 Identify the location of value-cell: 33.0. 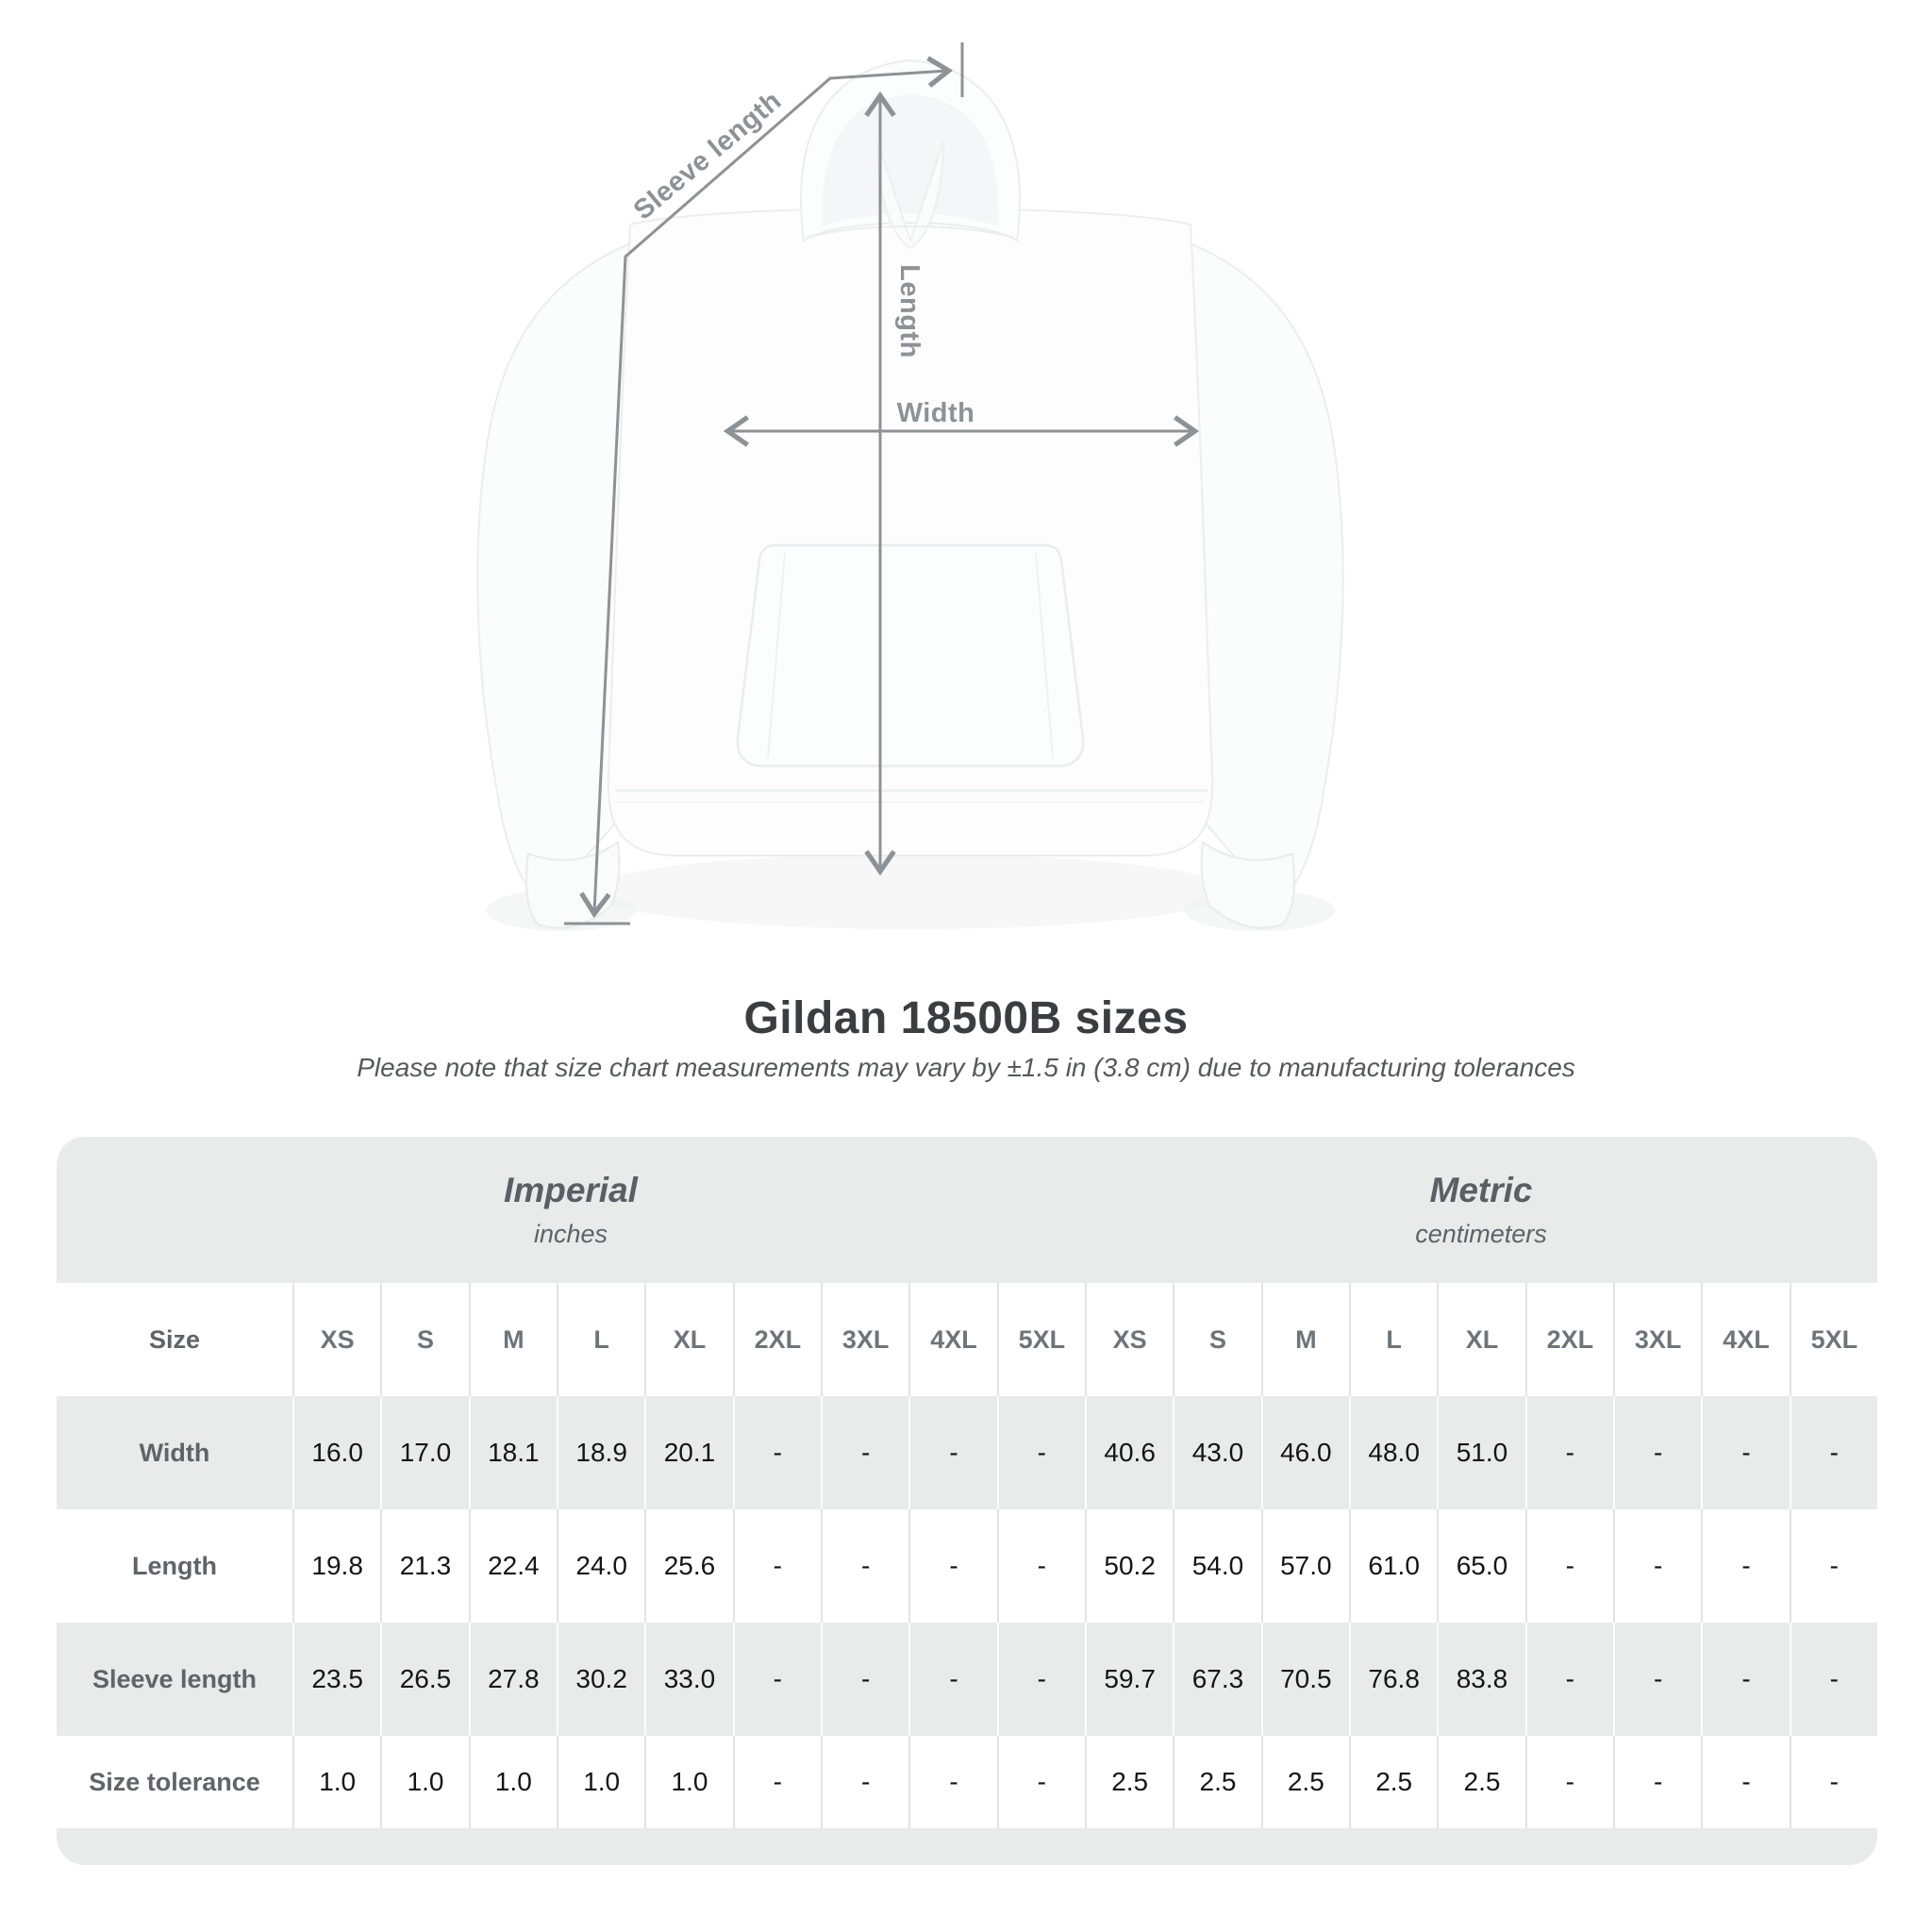
(688, 1679).